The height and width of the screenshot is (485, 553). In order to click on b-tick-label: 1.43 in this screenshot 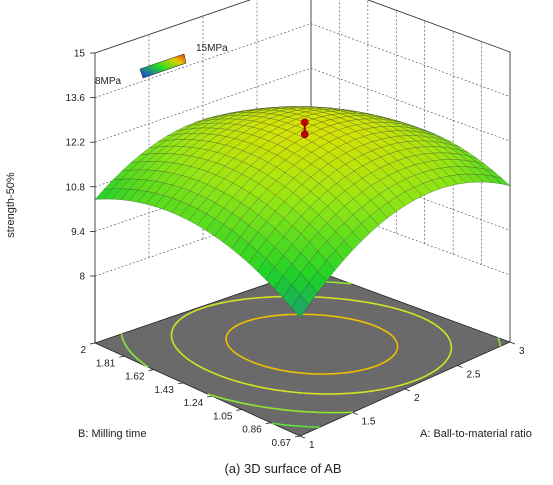, I will do `click(164, 390)`.